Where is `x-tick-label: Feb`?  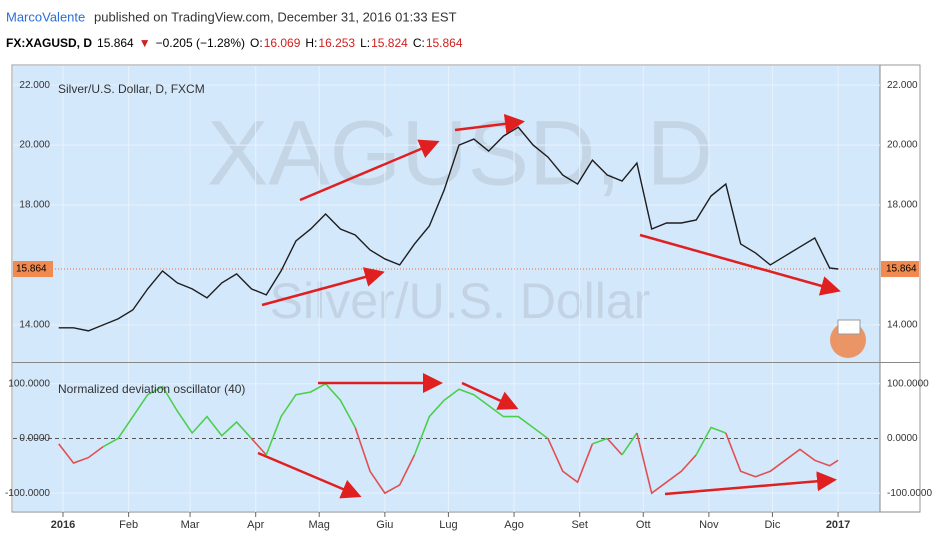 x-tick-label: Feb is located at coordinates (128, 525).